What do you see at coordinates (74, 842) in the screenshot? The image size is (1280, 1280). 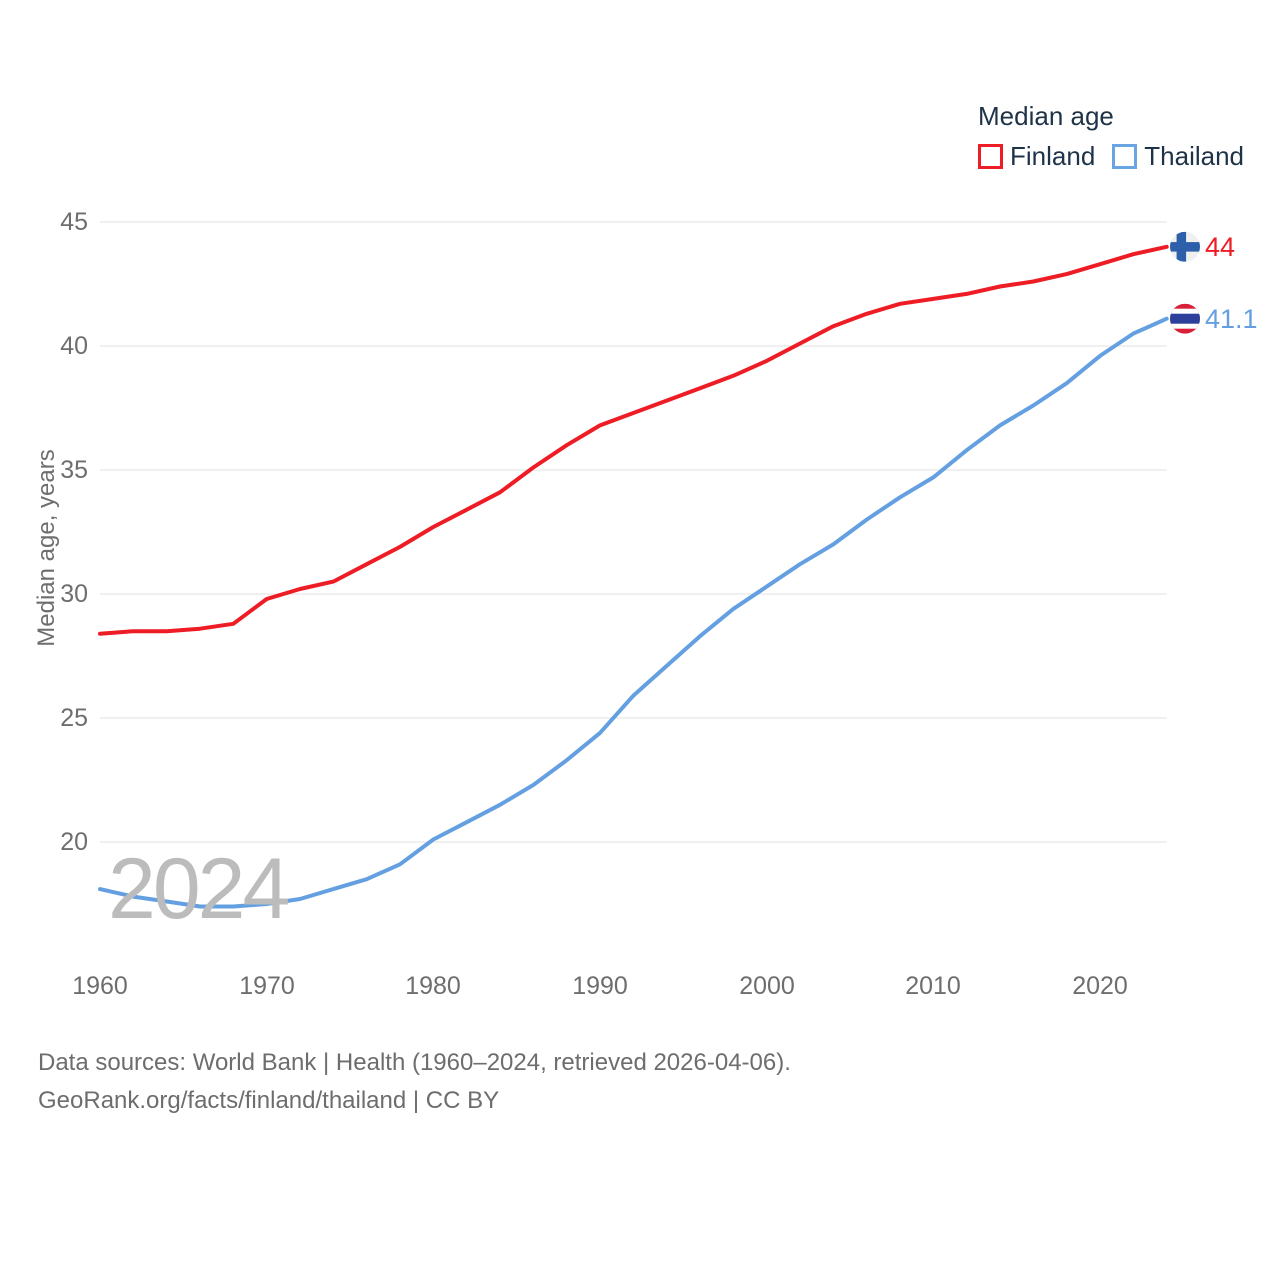 I see `y-tick-20: 20` at bounding box center [74, 842].